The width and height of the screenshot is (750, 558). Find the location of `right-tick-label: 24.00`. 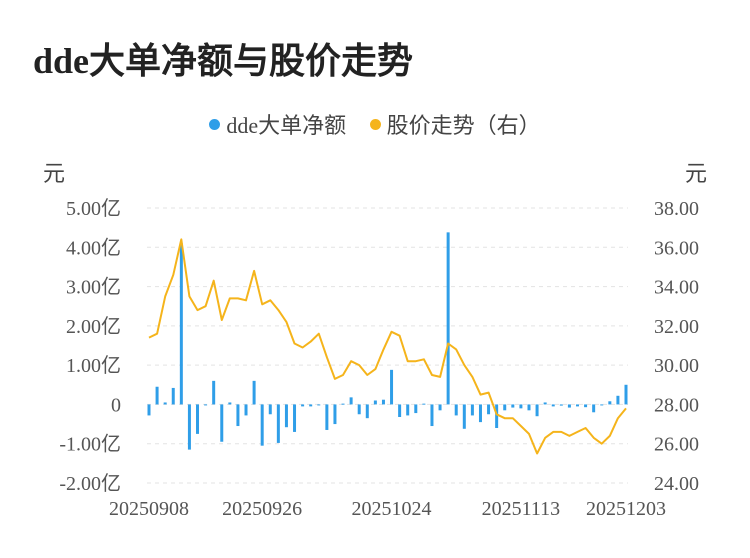

right-tick-label: 24.00 is located at coordinates (676, 484).